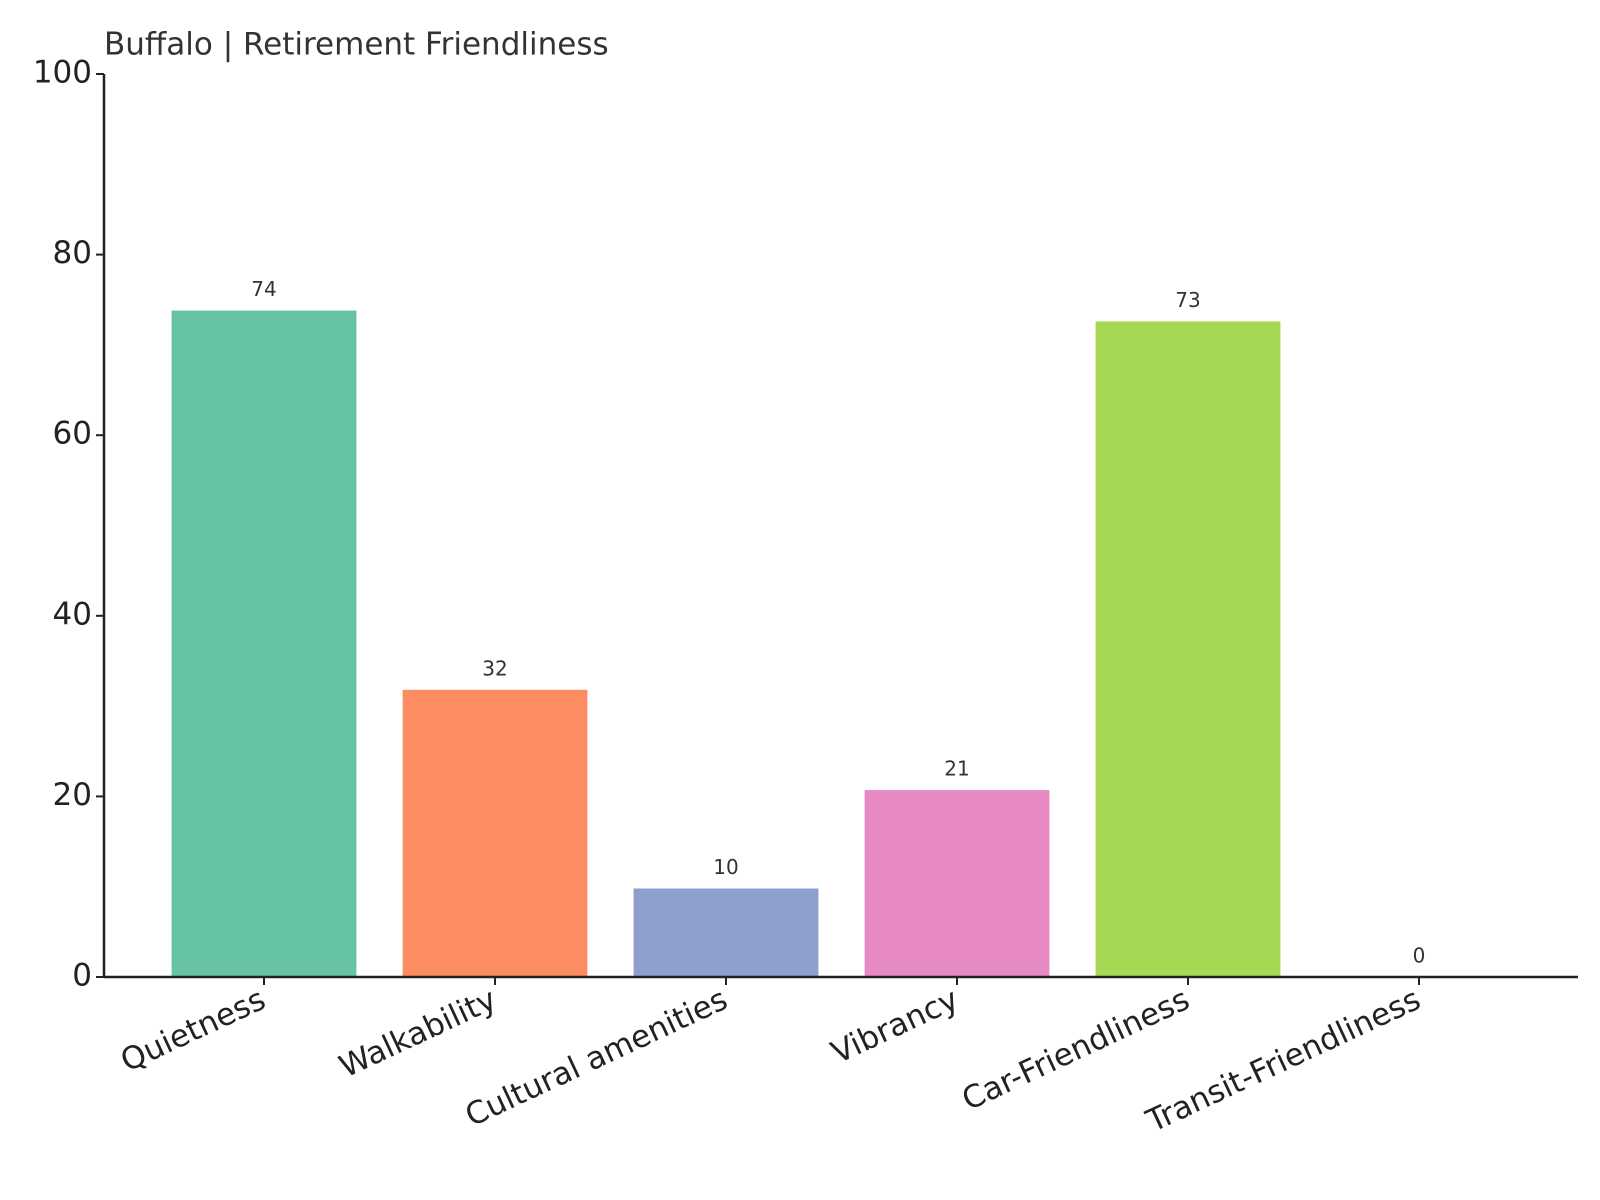 The width and height of the screenshot is (1600, 1200). Describe the element at coordinates (356, 45) in the screenshot. I see `chart-title: Buffalo | Retirement Friendliness` at that location.